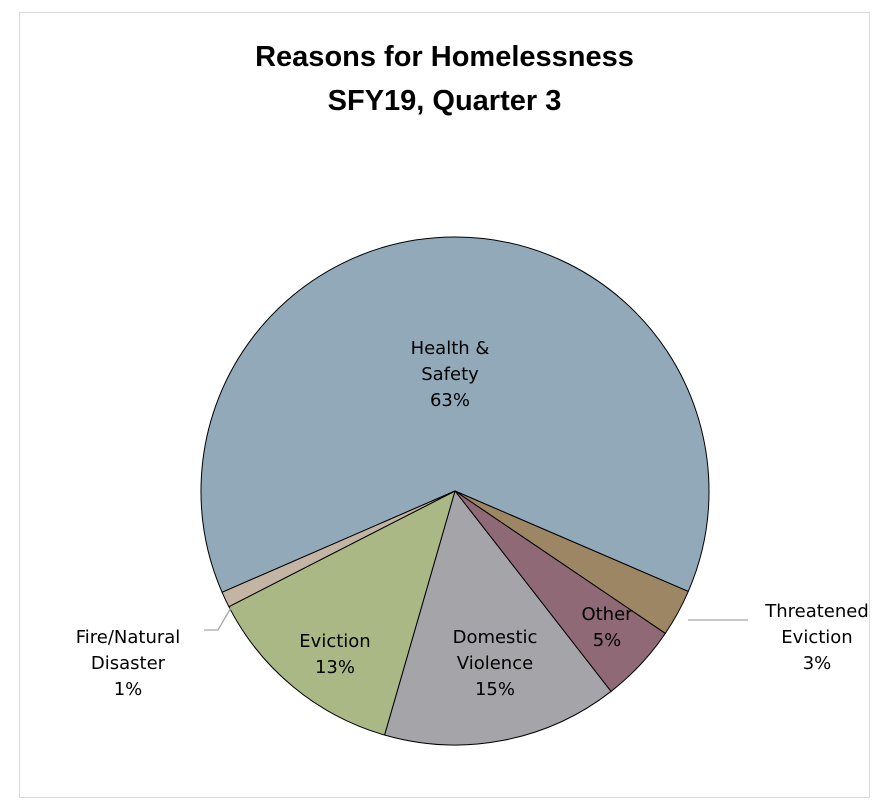 This screenshot has width=889, height=806. I want to click on data-label-fire-natural-disaster: Disaster, so click(128, 663).